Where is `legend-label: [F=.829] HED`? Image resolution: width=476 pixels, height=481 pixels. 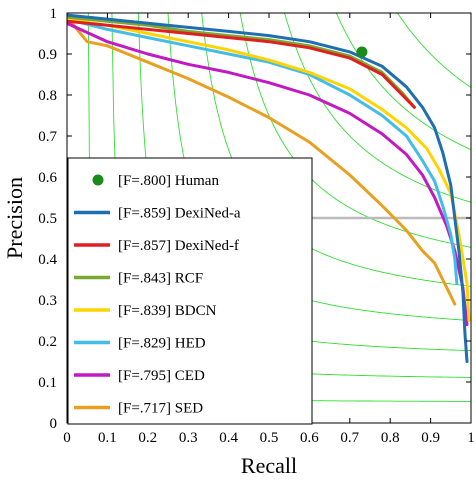 legend-label: [F=.829] HED is located at coordinates (162, 344).